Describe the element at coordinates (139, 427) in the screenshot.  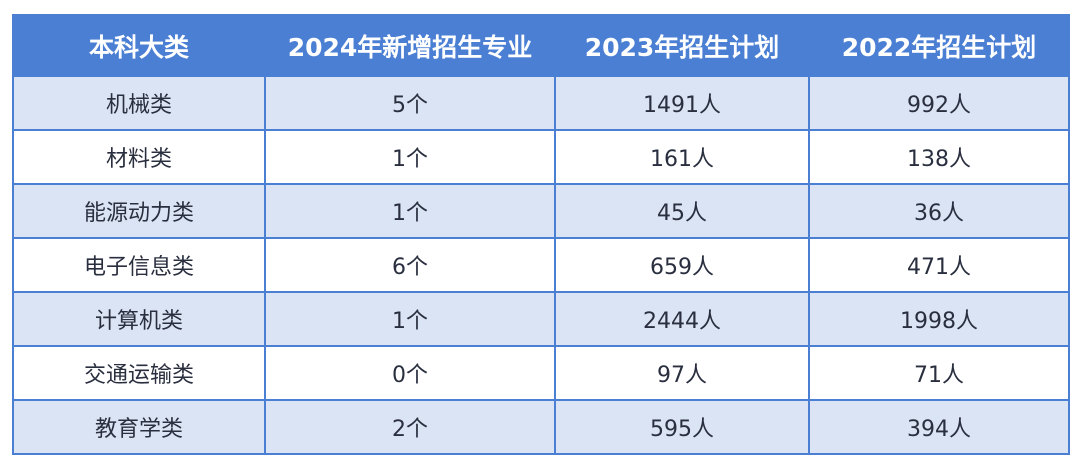
I see `cell-category: 教育学类` at that location.